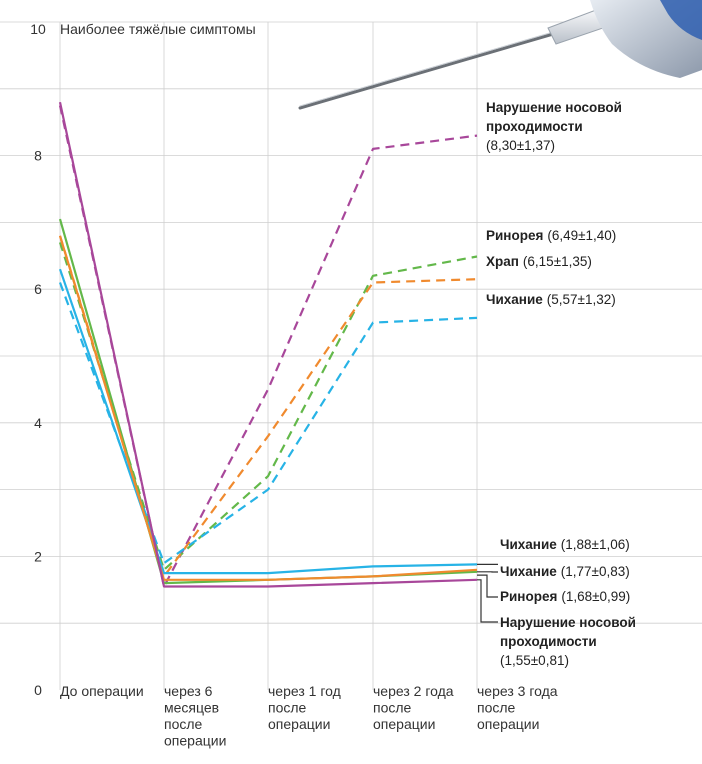  What do you see at coordinates (158, 29) in the screenshot?
I see `chart-title: Наиболее тяжёлые симптомы` at bounding box center [158, 29].